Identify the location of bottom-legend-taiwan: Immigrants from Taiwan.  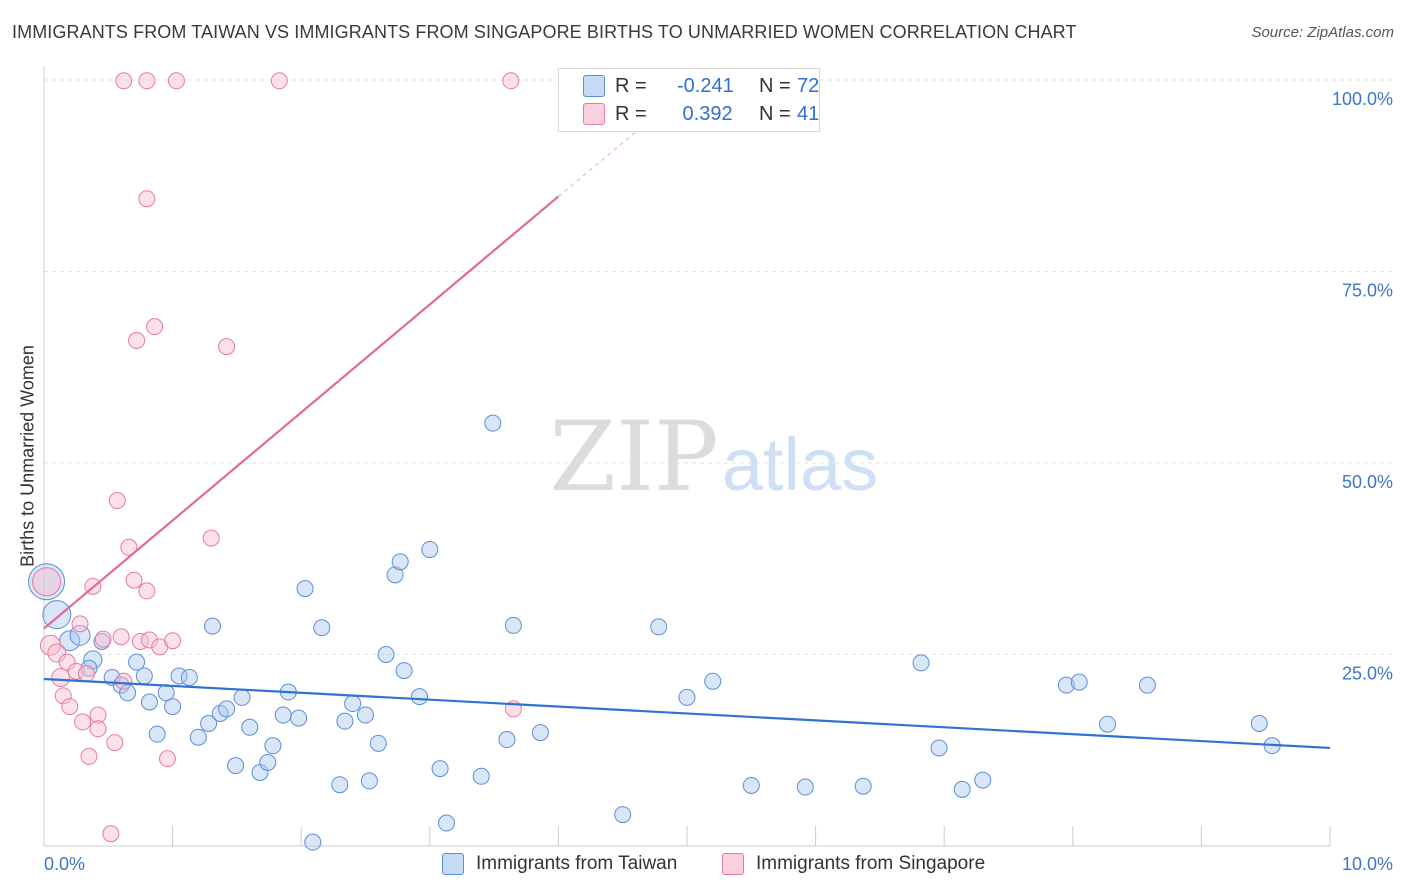
(559, 864).